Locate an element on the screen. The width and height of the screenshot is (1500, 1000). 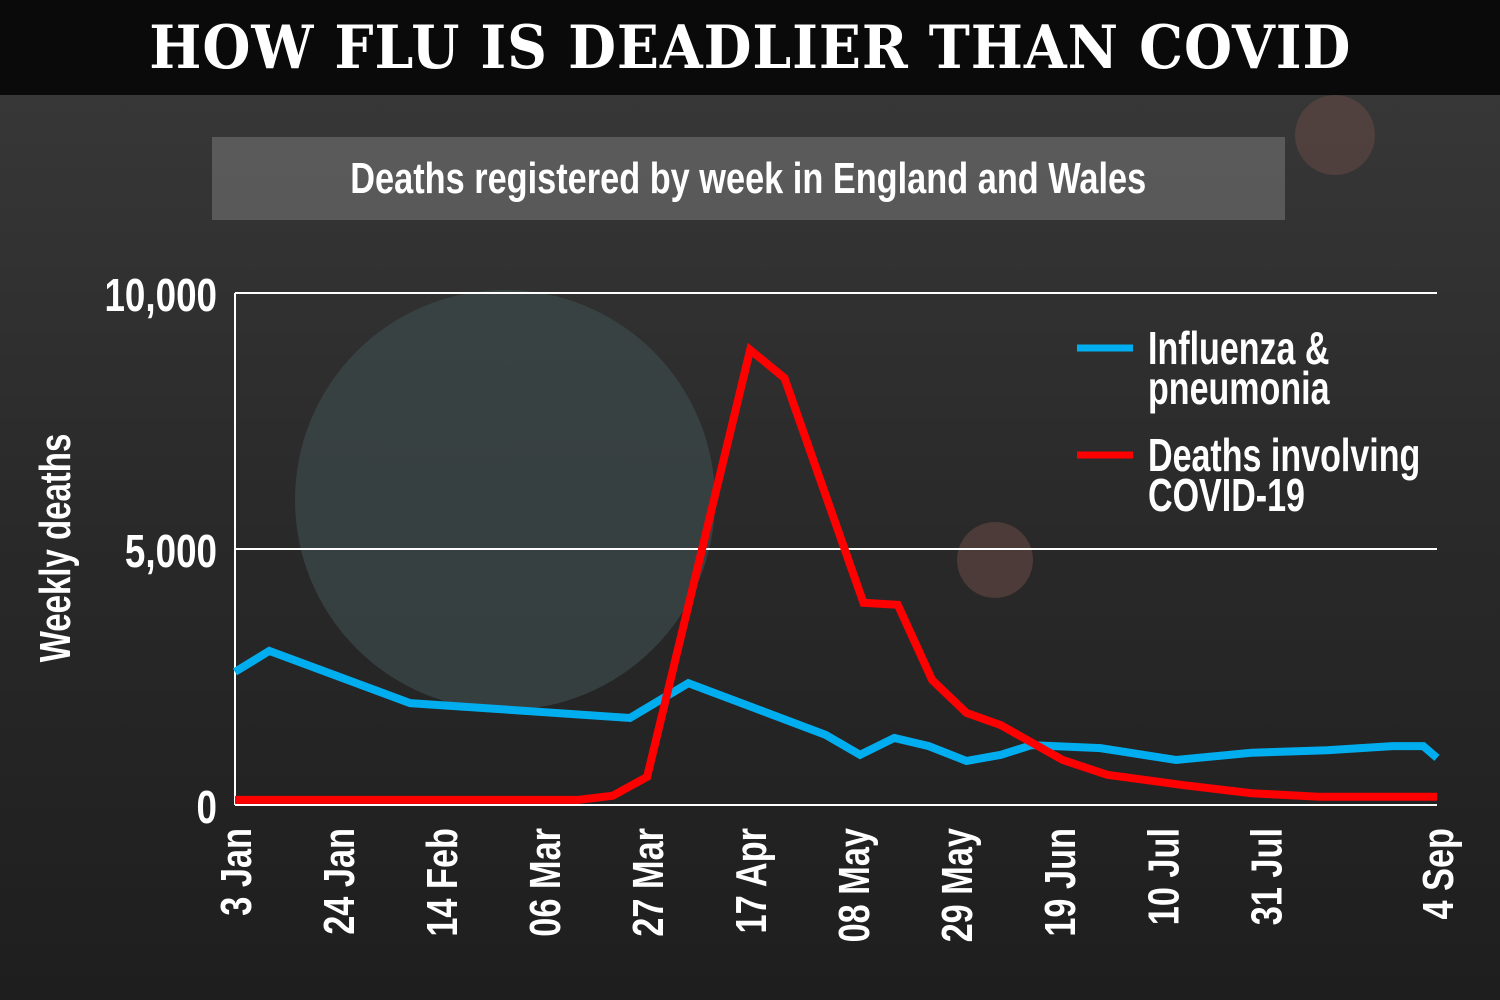
legend-label: Deaths involving is located at coordinates (1284, 455).